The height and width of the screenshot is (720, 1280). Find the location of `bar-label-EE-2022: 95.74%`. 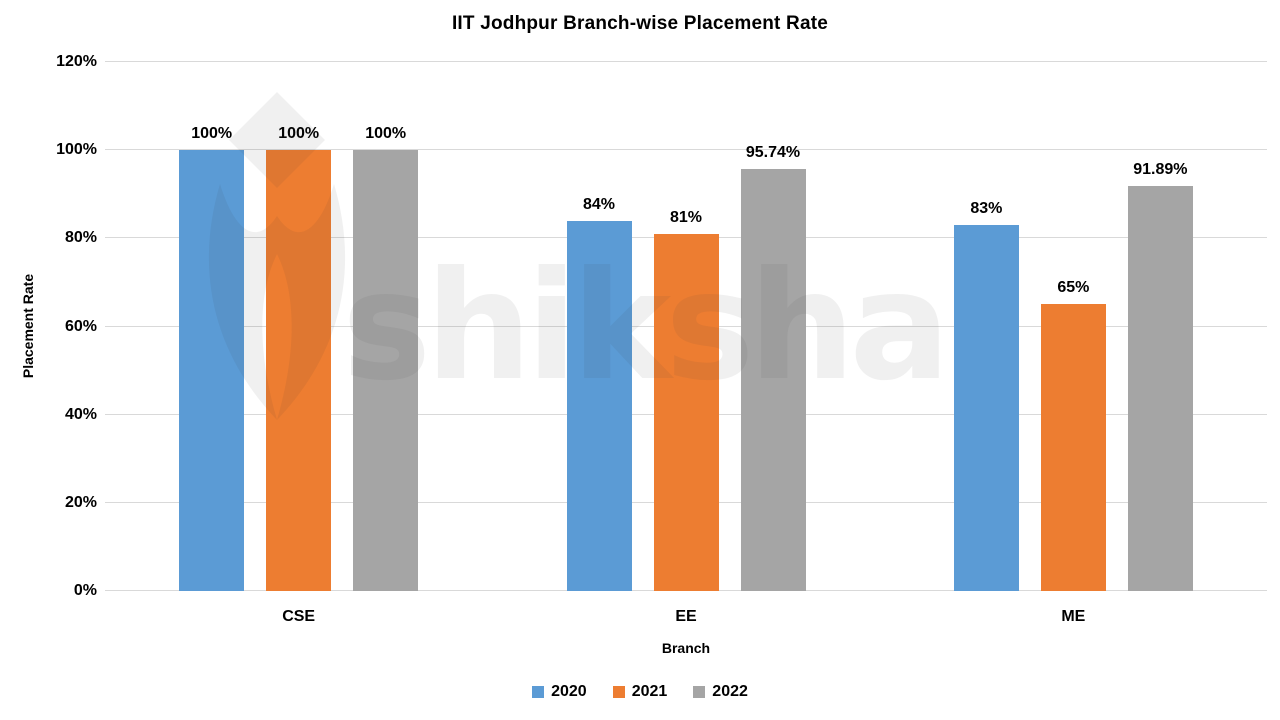

bar-label-EE-2022: 95.74% is located at coordinates (773, 152).